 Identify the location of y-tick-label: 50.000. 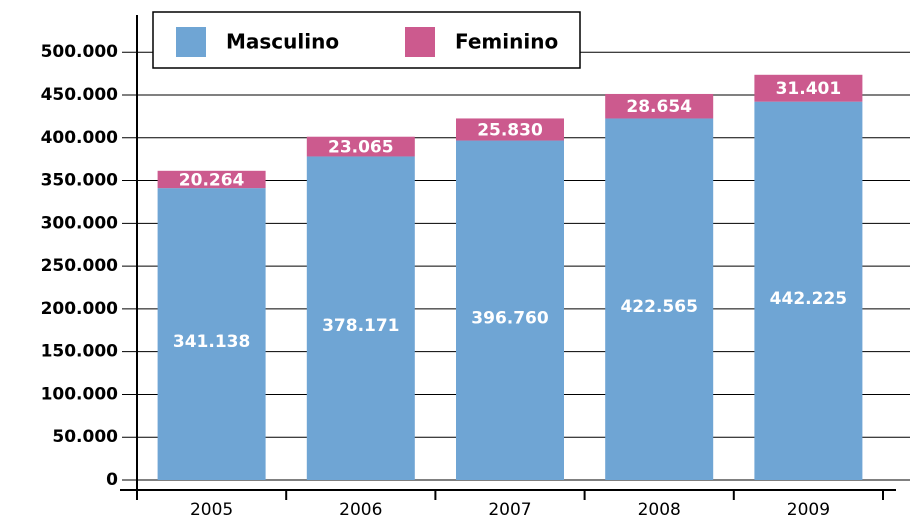
(85, 437).